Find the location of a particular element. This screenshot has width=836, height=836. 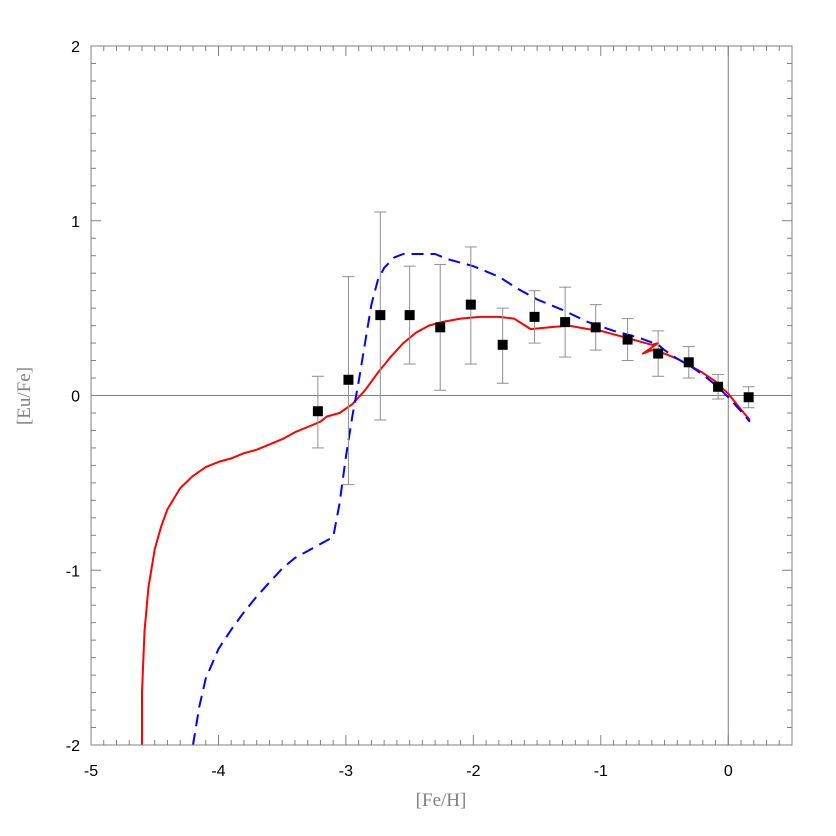

observation-markers is located at coordinates (533, 358).